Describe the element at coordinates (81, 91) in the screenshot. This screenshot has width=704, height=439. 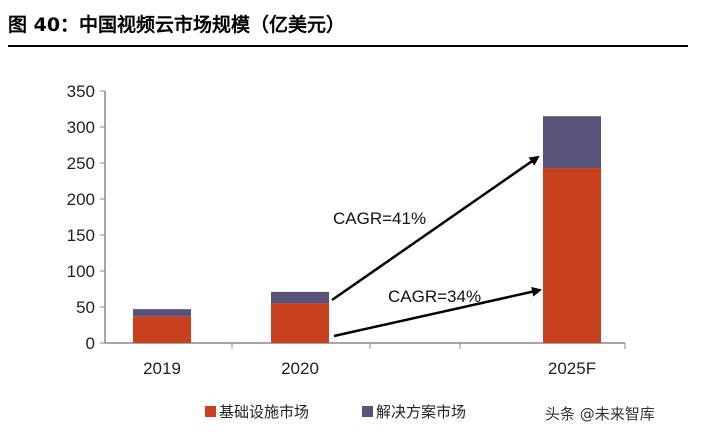
I see `y-tick-label: 350` at that location.